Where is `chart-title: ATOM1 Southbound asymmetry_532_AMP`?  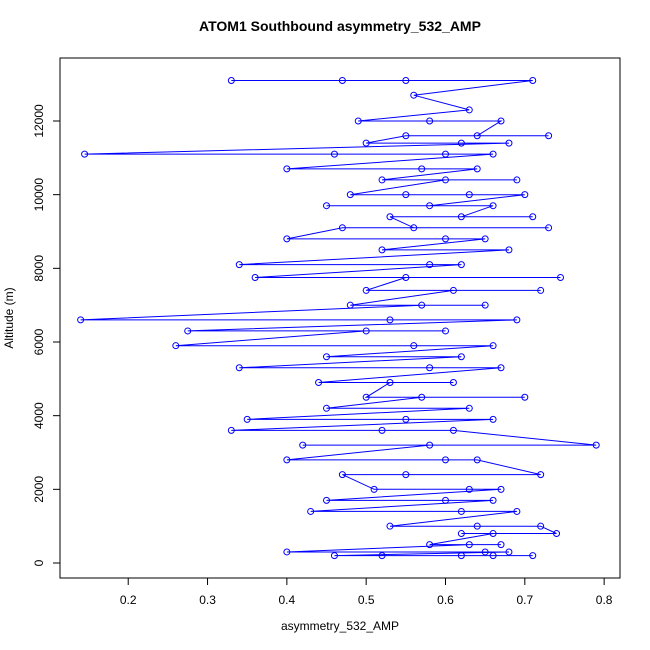
chart-title: ATOM1 Southbound asymmetry_532_AMP is located at coordinates (340, 26).